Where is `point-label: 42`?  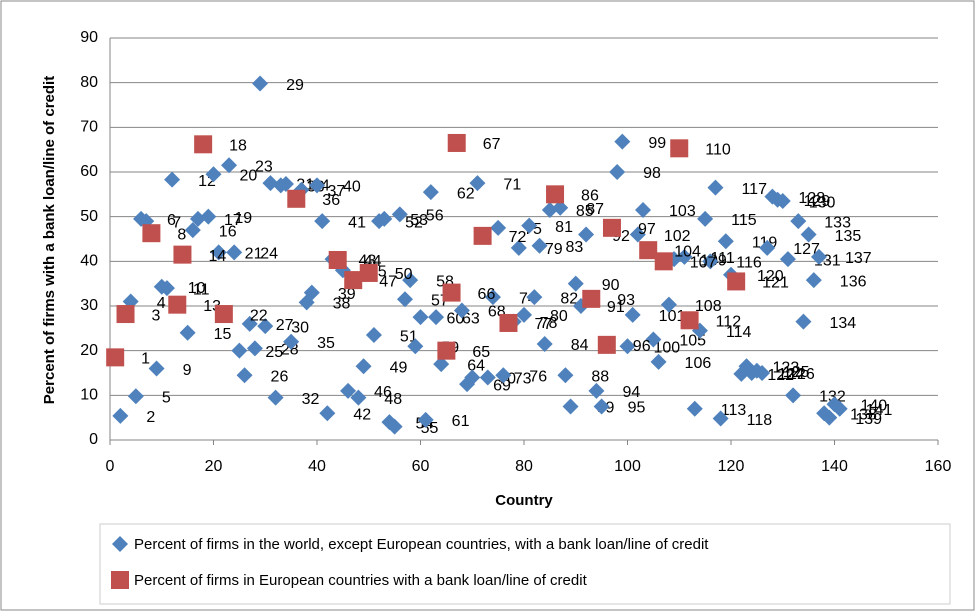 point-label: 42 is located at coordinates (362, 414).